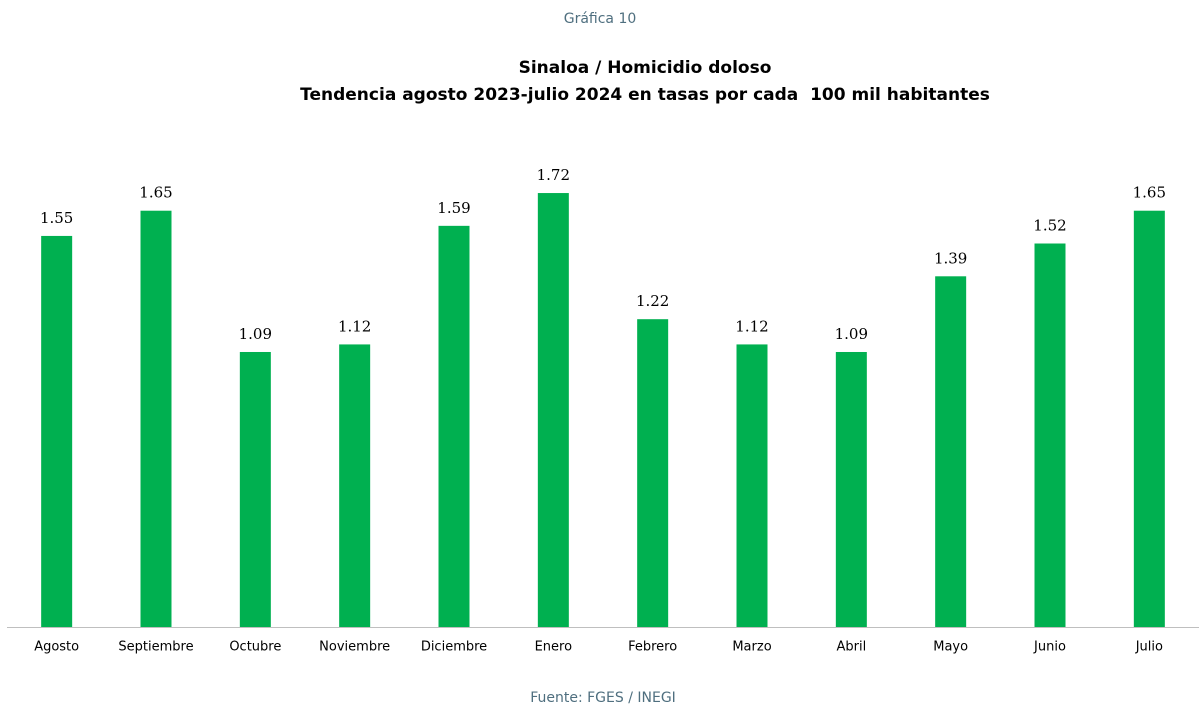  Describe the element at coordinates (155, 647) in the screenshot. I see `x-tick-label: Septiembre` at that location.